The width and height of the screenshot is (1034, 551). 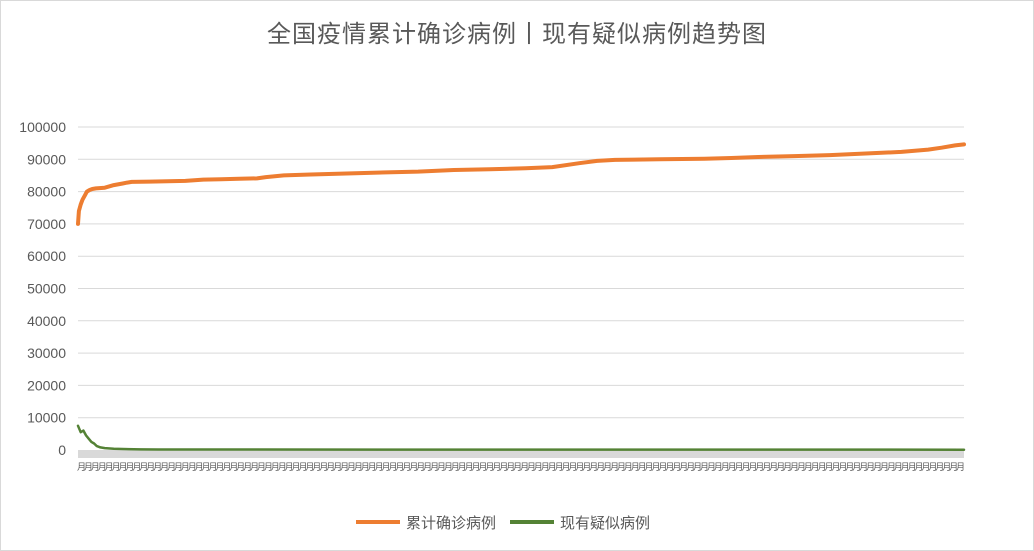 What do you see at coordinates (46, 256) in the screenshot?
I see `y-tick-label: 60000` at bounding box center [46, 256].